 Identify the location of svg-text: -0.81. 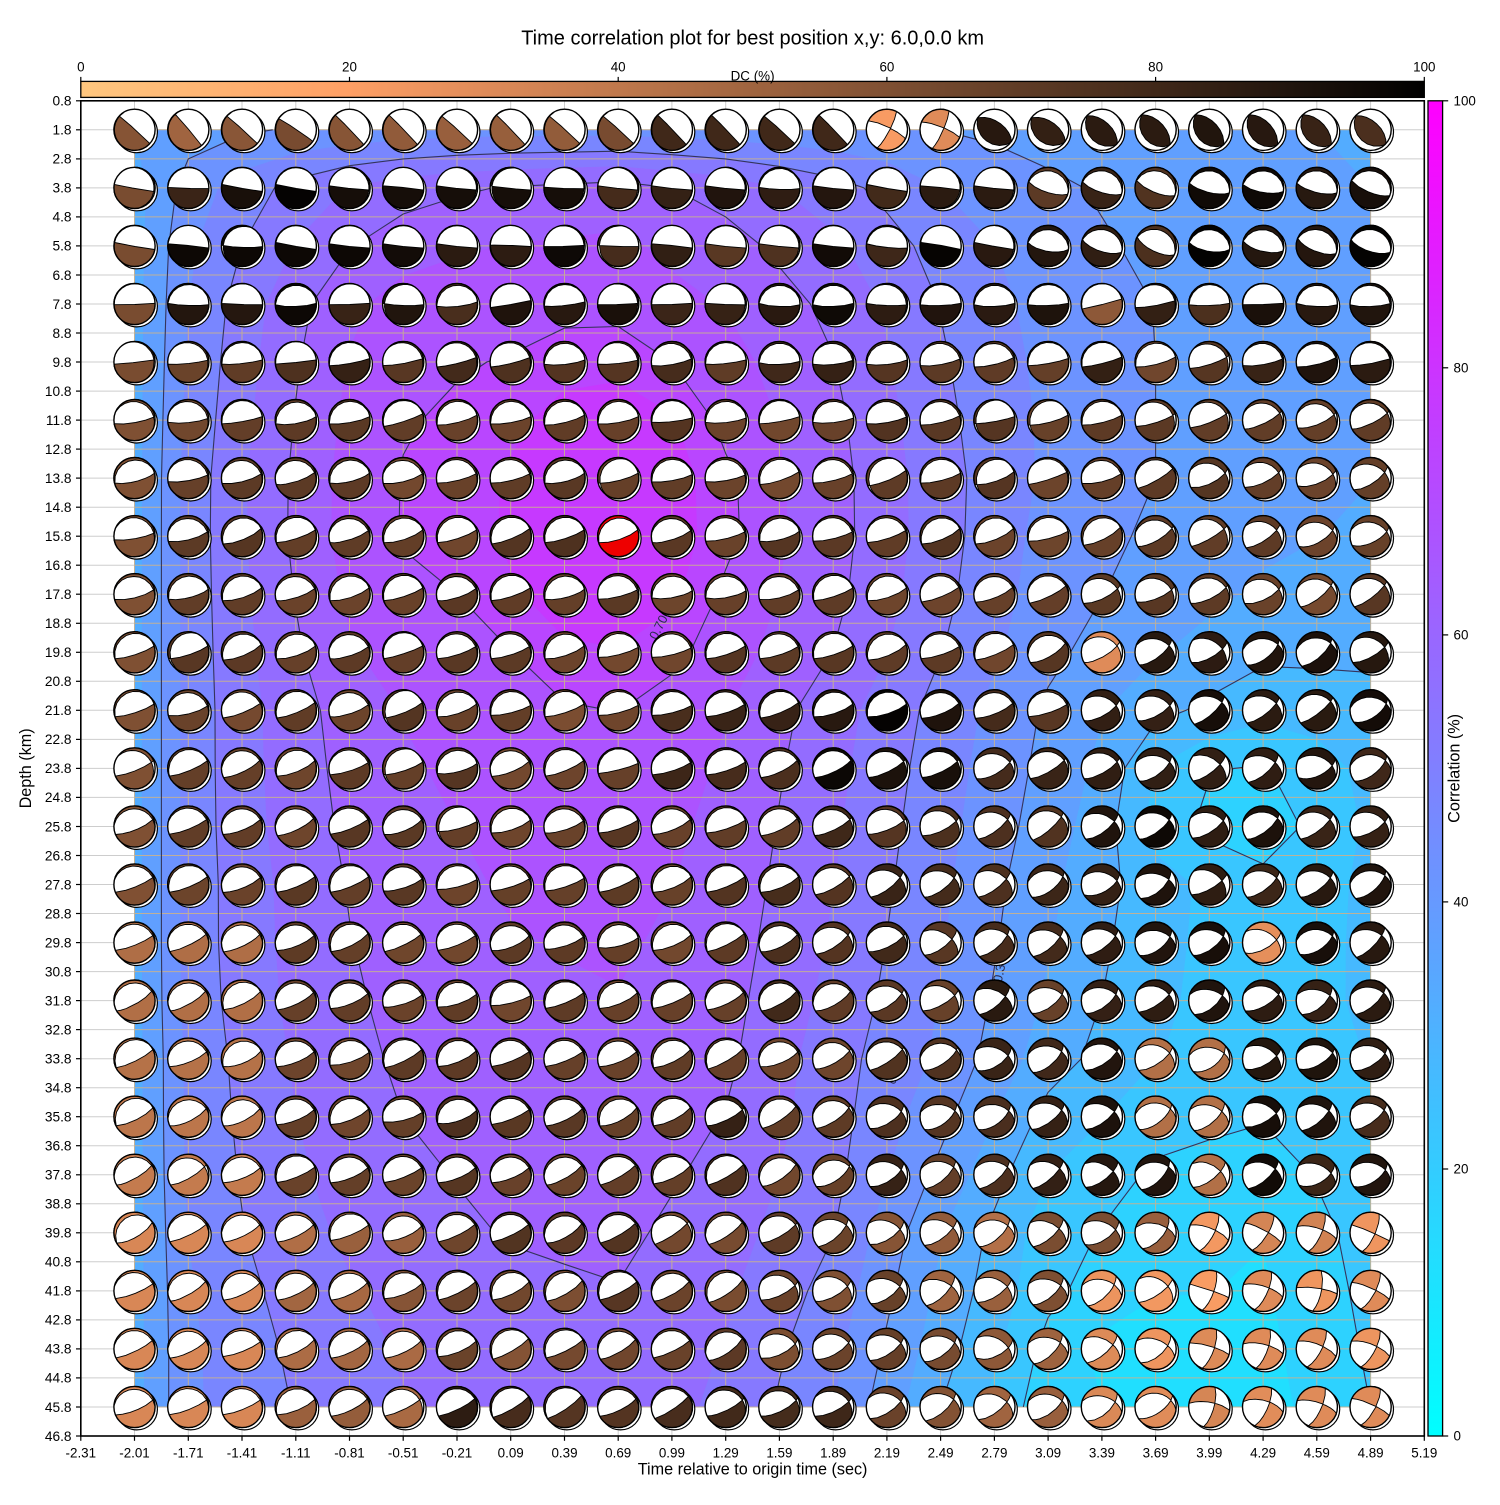
(349, 1453).